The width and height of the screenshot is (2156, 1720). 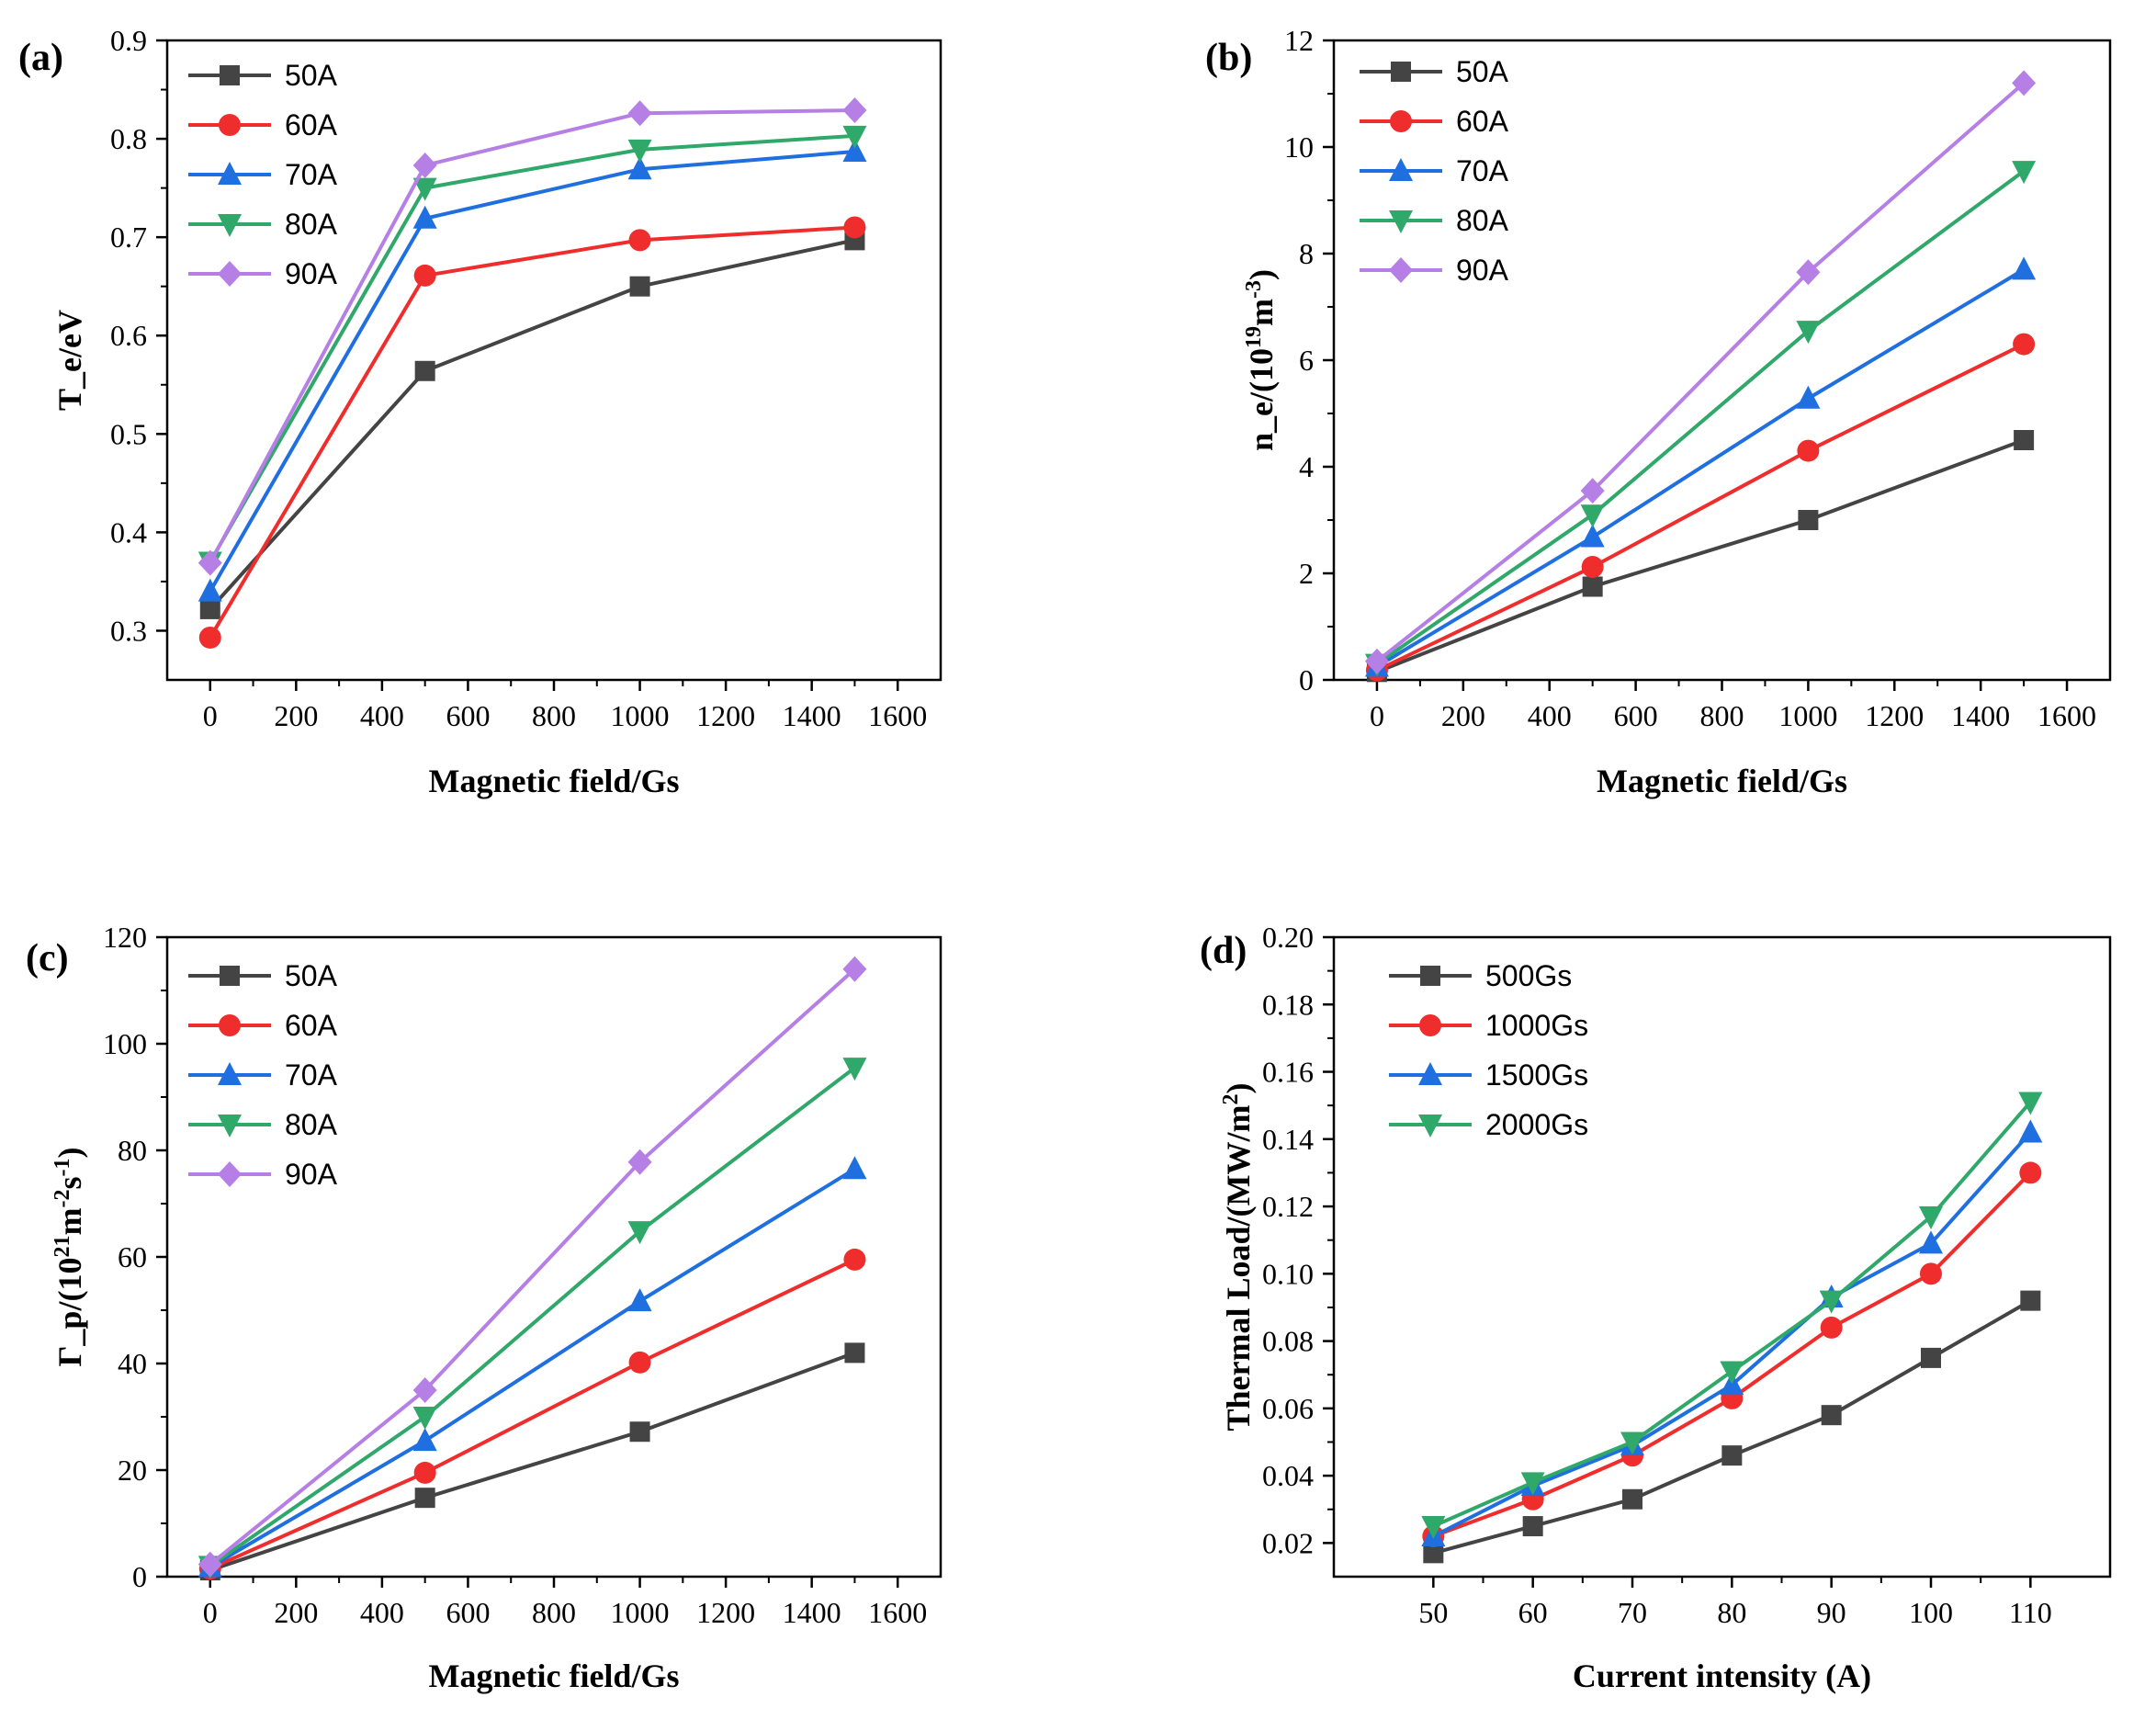 I want to click on x-tick-label: 0, so click(x=210, y=715).